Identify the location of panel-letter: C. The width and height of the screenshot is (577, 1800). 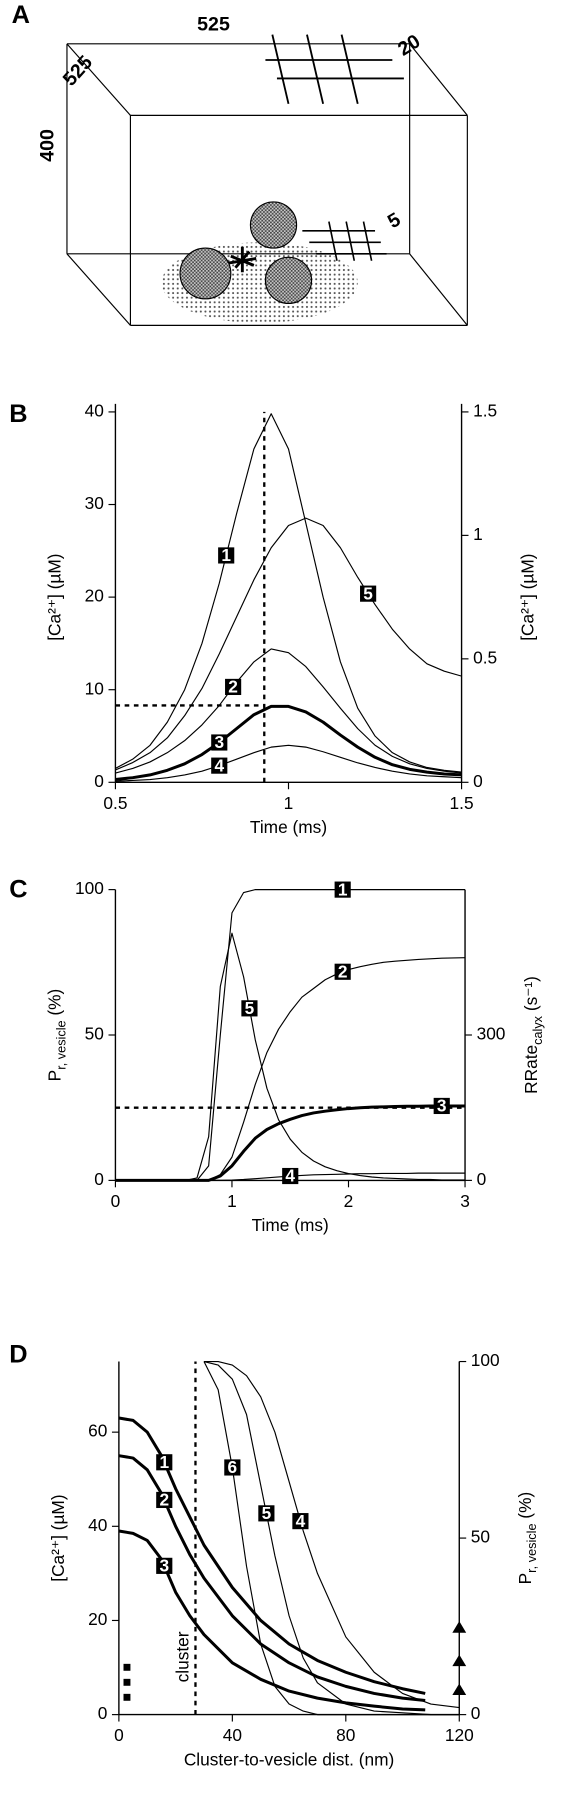
(18, 889).